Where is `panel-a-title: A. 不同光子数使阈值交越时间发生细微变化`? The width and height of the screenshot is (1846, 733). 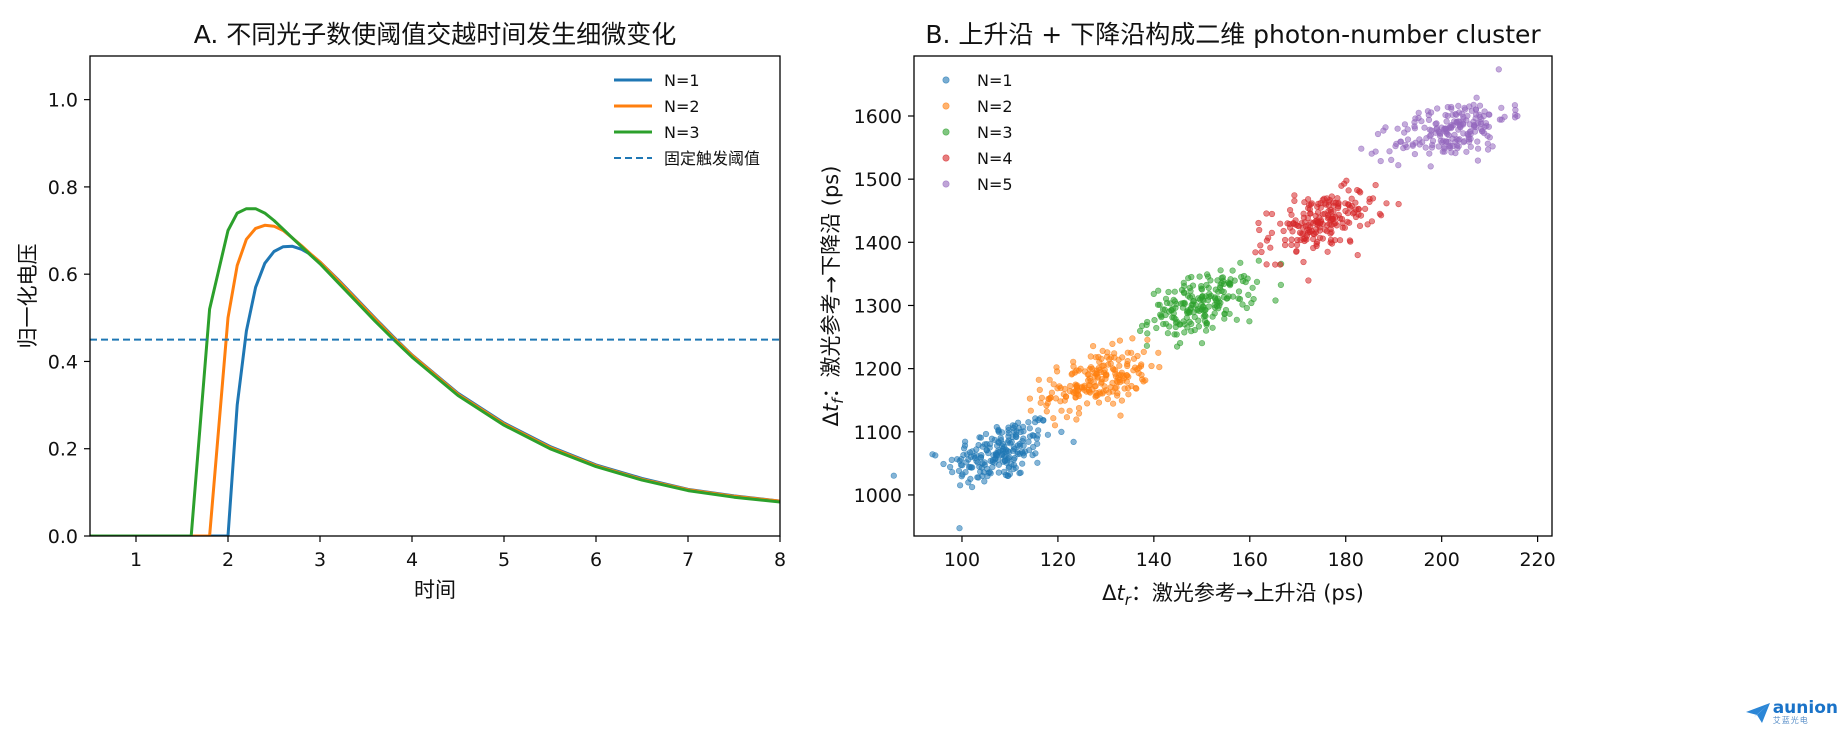 panel-a-title: A. 不同光子数使阈值交越时间发生细微变化 is located at coordinates (435, 34).